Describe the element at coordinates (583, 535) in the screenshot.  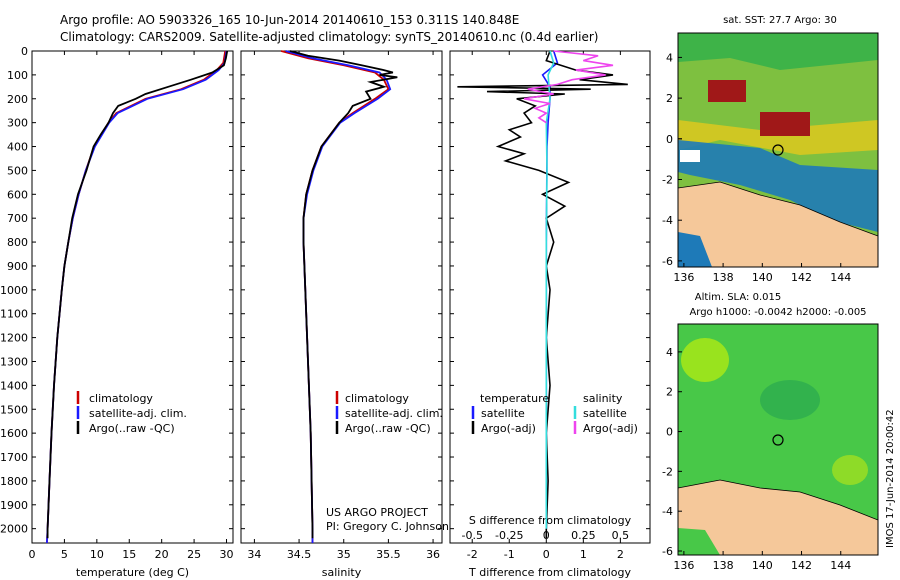
I see `top-tick-label: 0.25` at that location.